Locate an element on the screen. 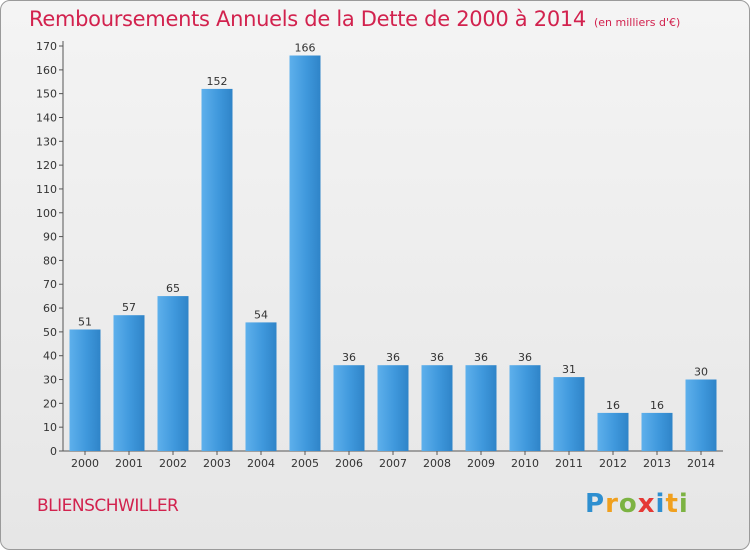 The image size is (750, 550). y-tick-label: 20 is located at coordinates (50, 403).